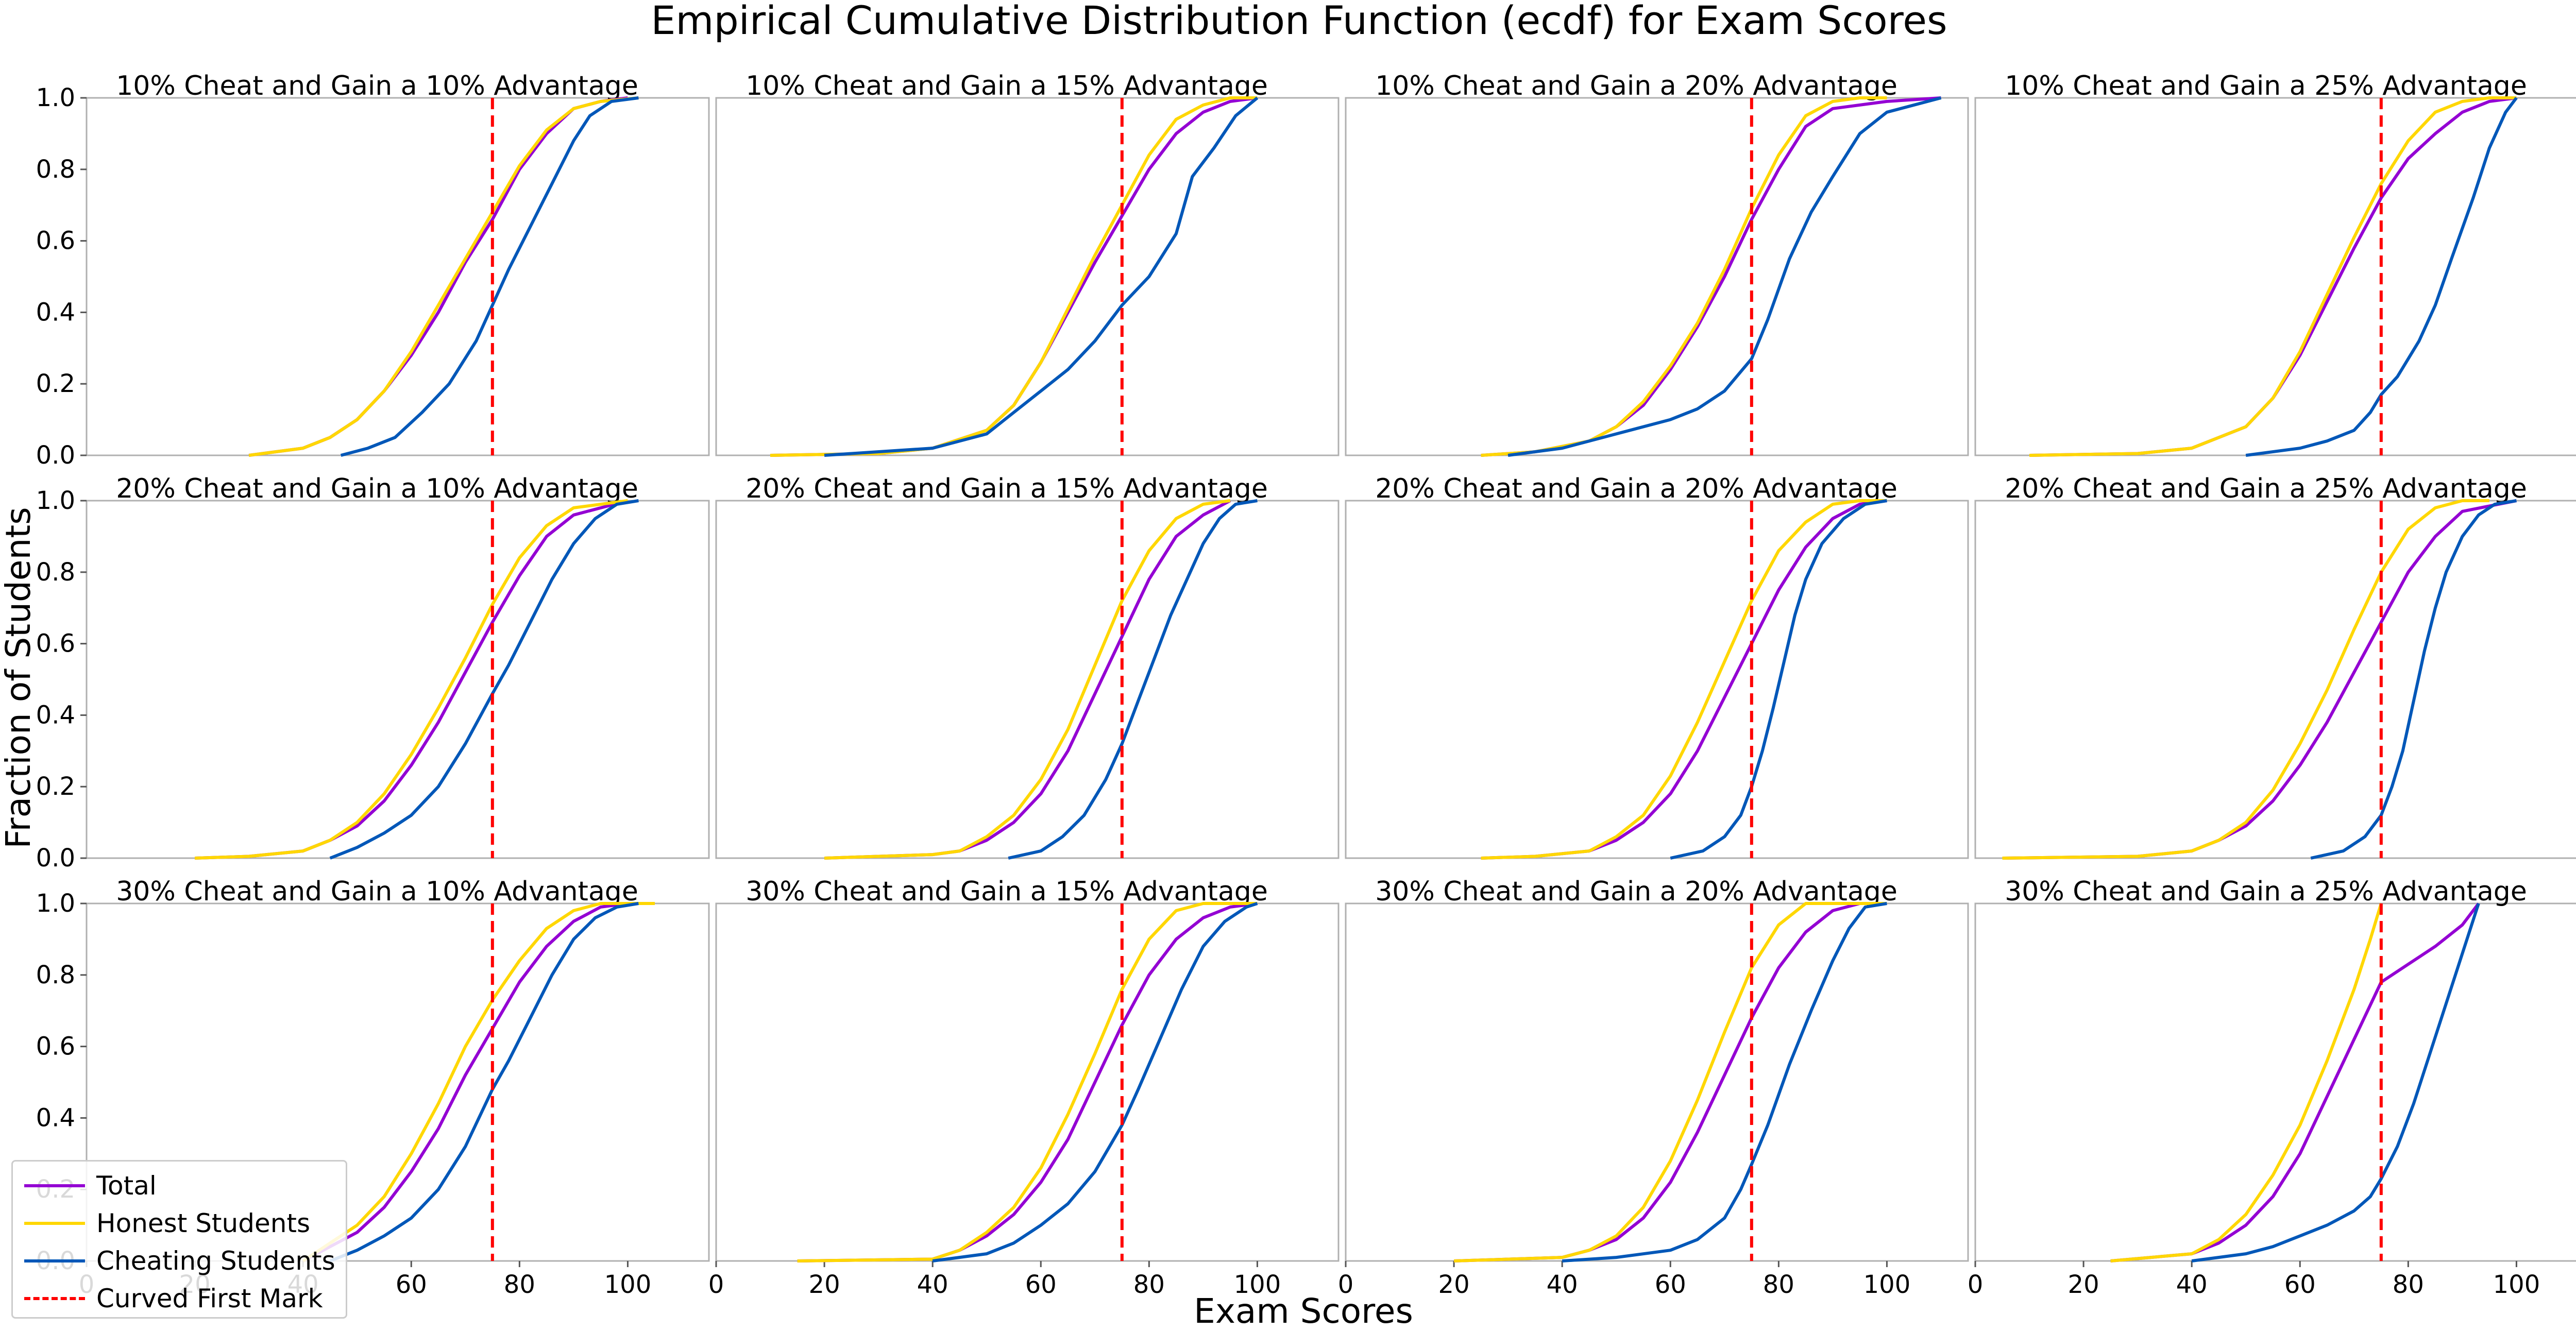 The image size is (2576, 1331). Describe the element at coordinates (54, 1223) in the screenshot. I see `legend-swatch-honest` at that location.